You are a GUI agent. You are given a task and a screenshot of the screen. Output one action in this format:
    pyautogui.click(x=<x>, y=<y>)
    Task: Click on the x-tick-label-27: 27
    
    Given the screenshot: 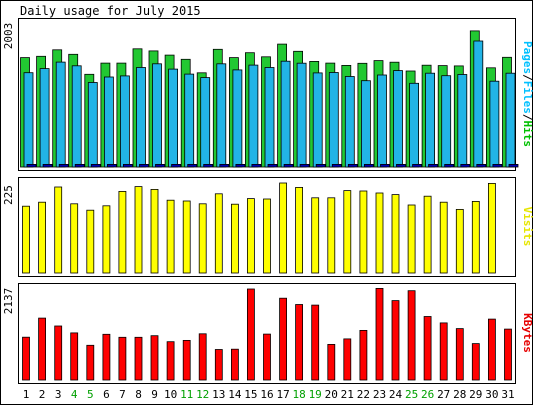 What is the action you would take?
    pyautogui.click(x=443, y=394)
    